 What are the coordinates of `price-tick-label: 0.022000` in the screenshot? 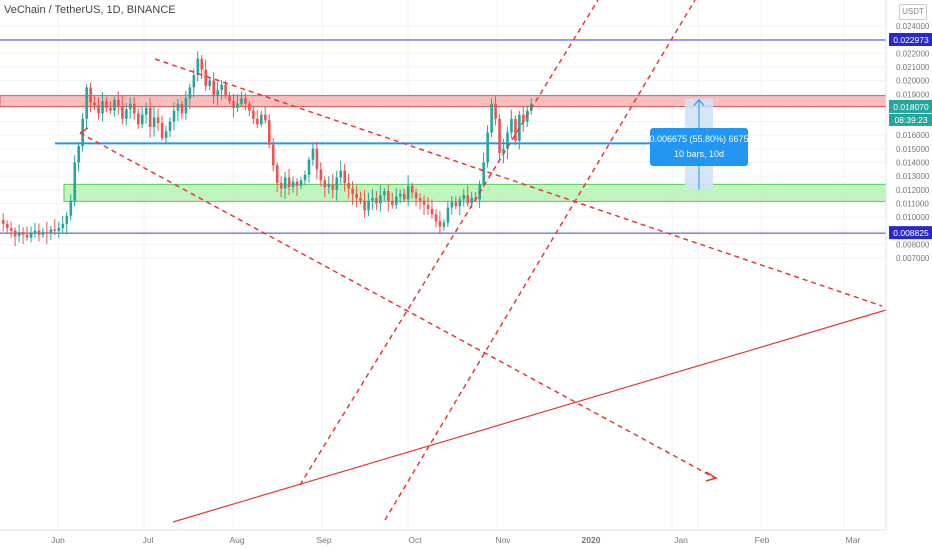 It's located at (913, 53).